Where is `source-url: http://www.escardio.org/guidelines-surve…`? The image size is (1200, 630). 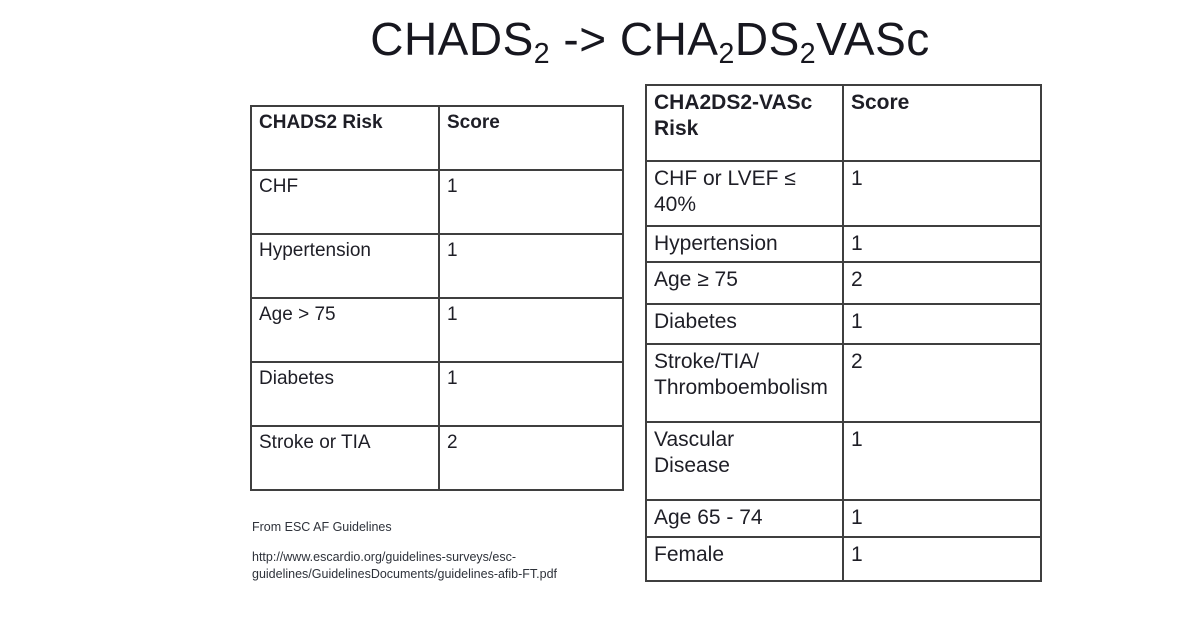 source-url: http://www.escardio.org/guidelines-surve… is located at coordinates (405, 565).